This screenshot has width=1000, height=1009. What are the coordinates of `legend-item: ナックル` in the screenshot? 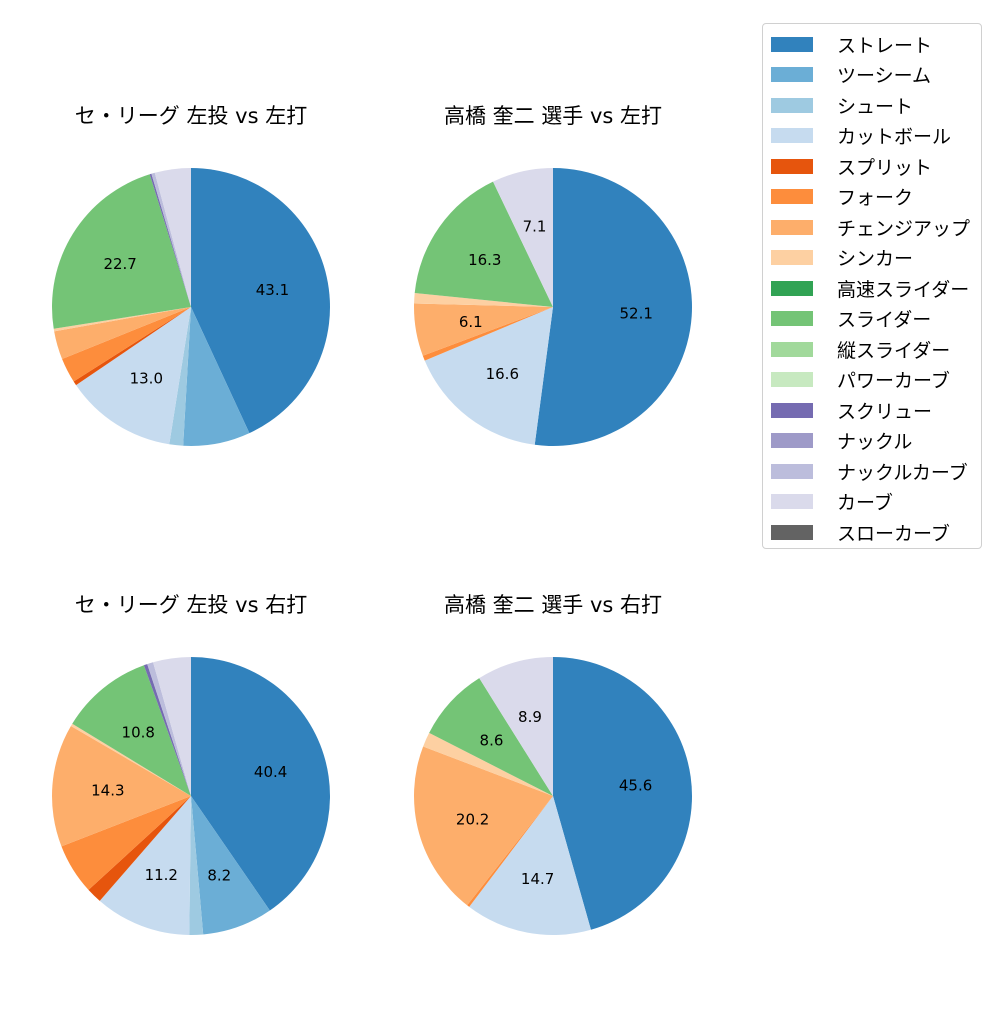 It's located at (841, 441).